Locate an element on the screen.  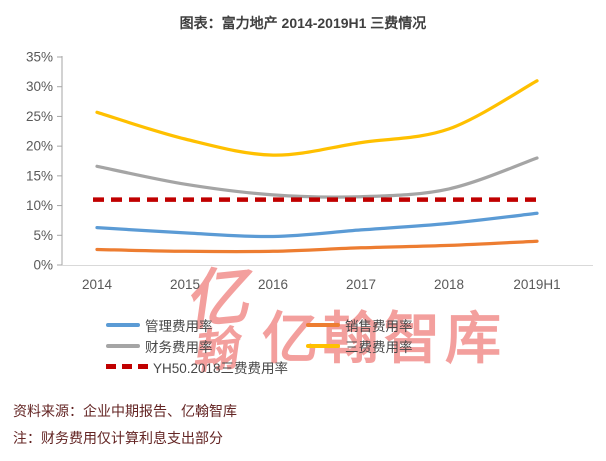
x-tick-label: 2014 is located at coordinates (97, 284).